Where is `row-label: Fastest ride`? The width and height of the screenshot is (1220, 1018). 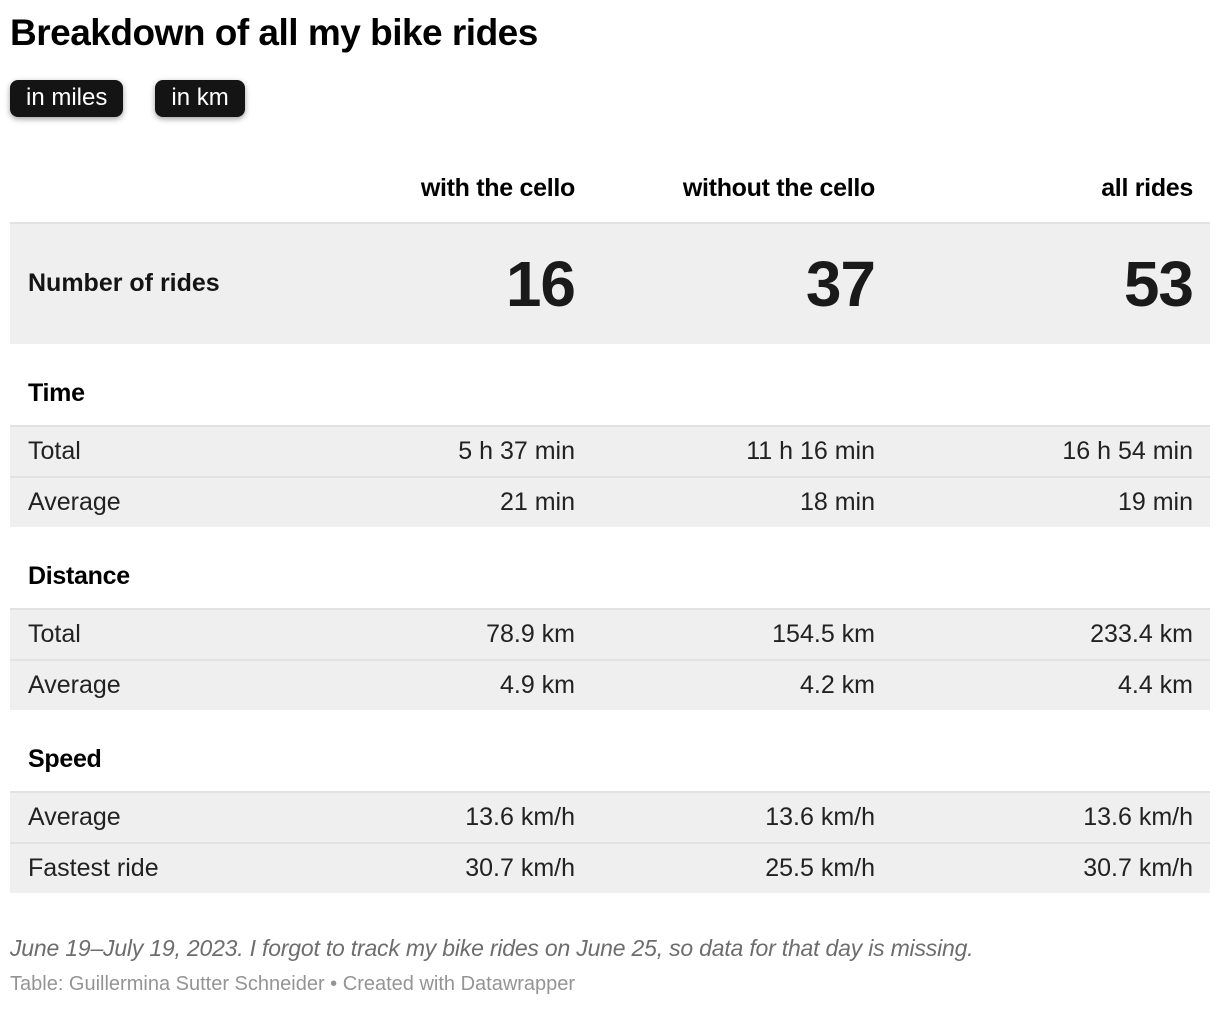 row-label: Fastest ride is located at coordinates (93, 867).